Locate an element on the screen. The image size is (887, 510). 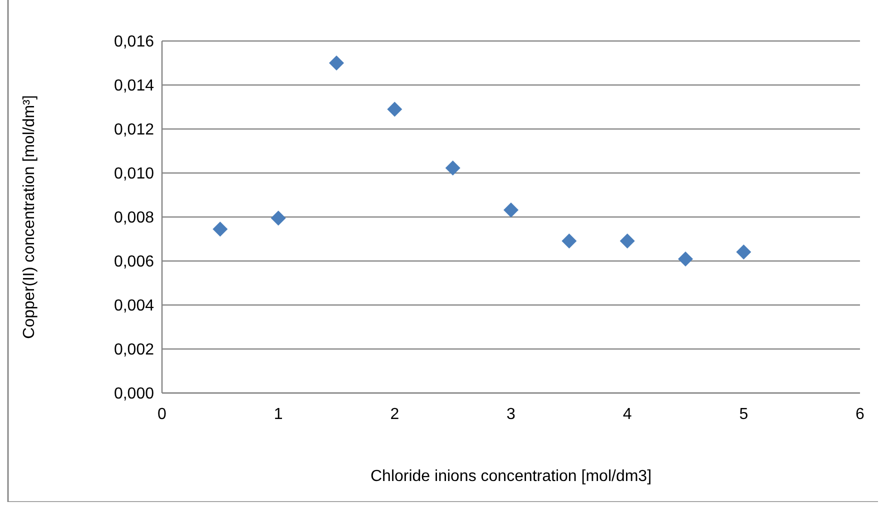
x-axis-title: Chloride inions concentration [mol/dm3] is located at coordinates (511, 476).